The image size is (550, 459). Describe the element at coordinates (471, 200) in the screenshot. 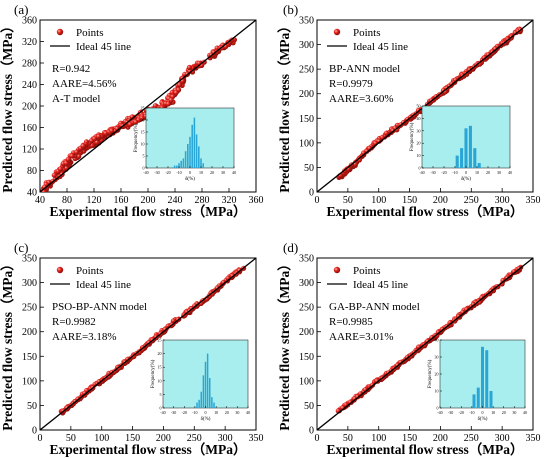

I see `x-tick-label: 250` at that location.